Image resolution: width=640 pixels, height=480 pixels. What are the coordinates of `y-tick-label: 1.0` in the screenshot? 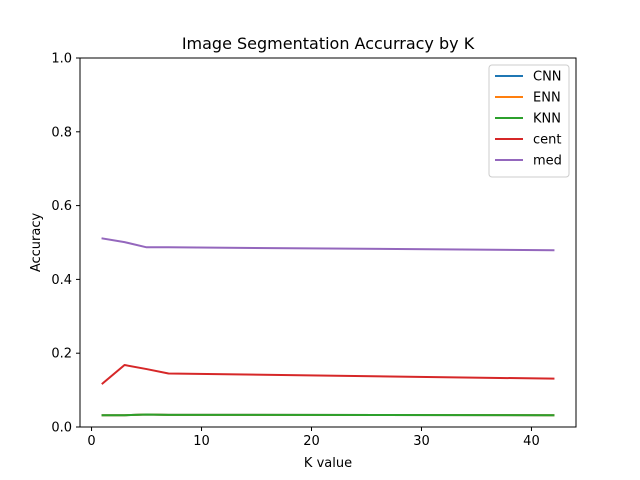 It's located at (61, 59).